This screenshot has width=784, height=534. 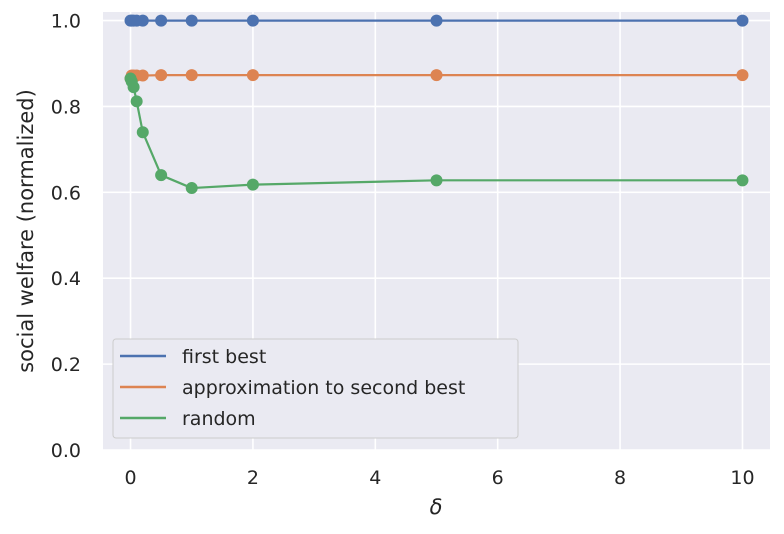 I want to click on legend-box, so click(x=315, y=388).